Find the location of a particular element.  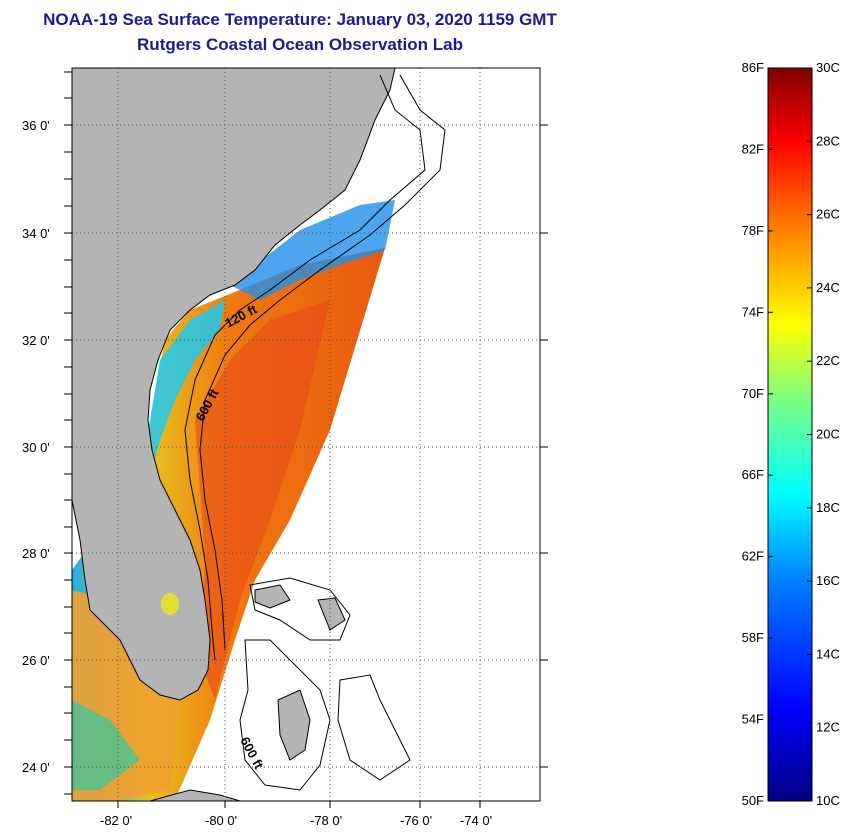

bahamas-bank-contour is located at coordinates (285, 715).